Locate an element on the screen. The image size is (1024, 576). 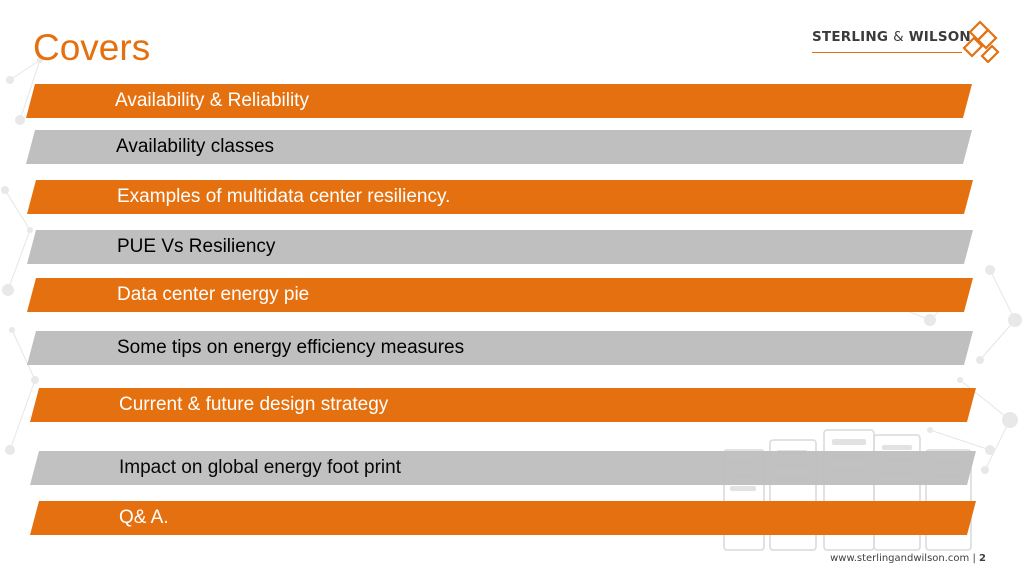
covers-item-9: Q& A. is located at coordinates (503, 518).